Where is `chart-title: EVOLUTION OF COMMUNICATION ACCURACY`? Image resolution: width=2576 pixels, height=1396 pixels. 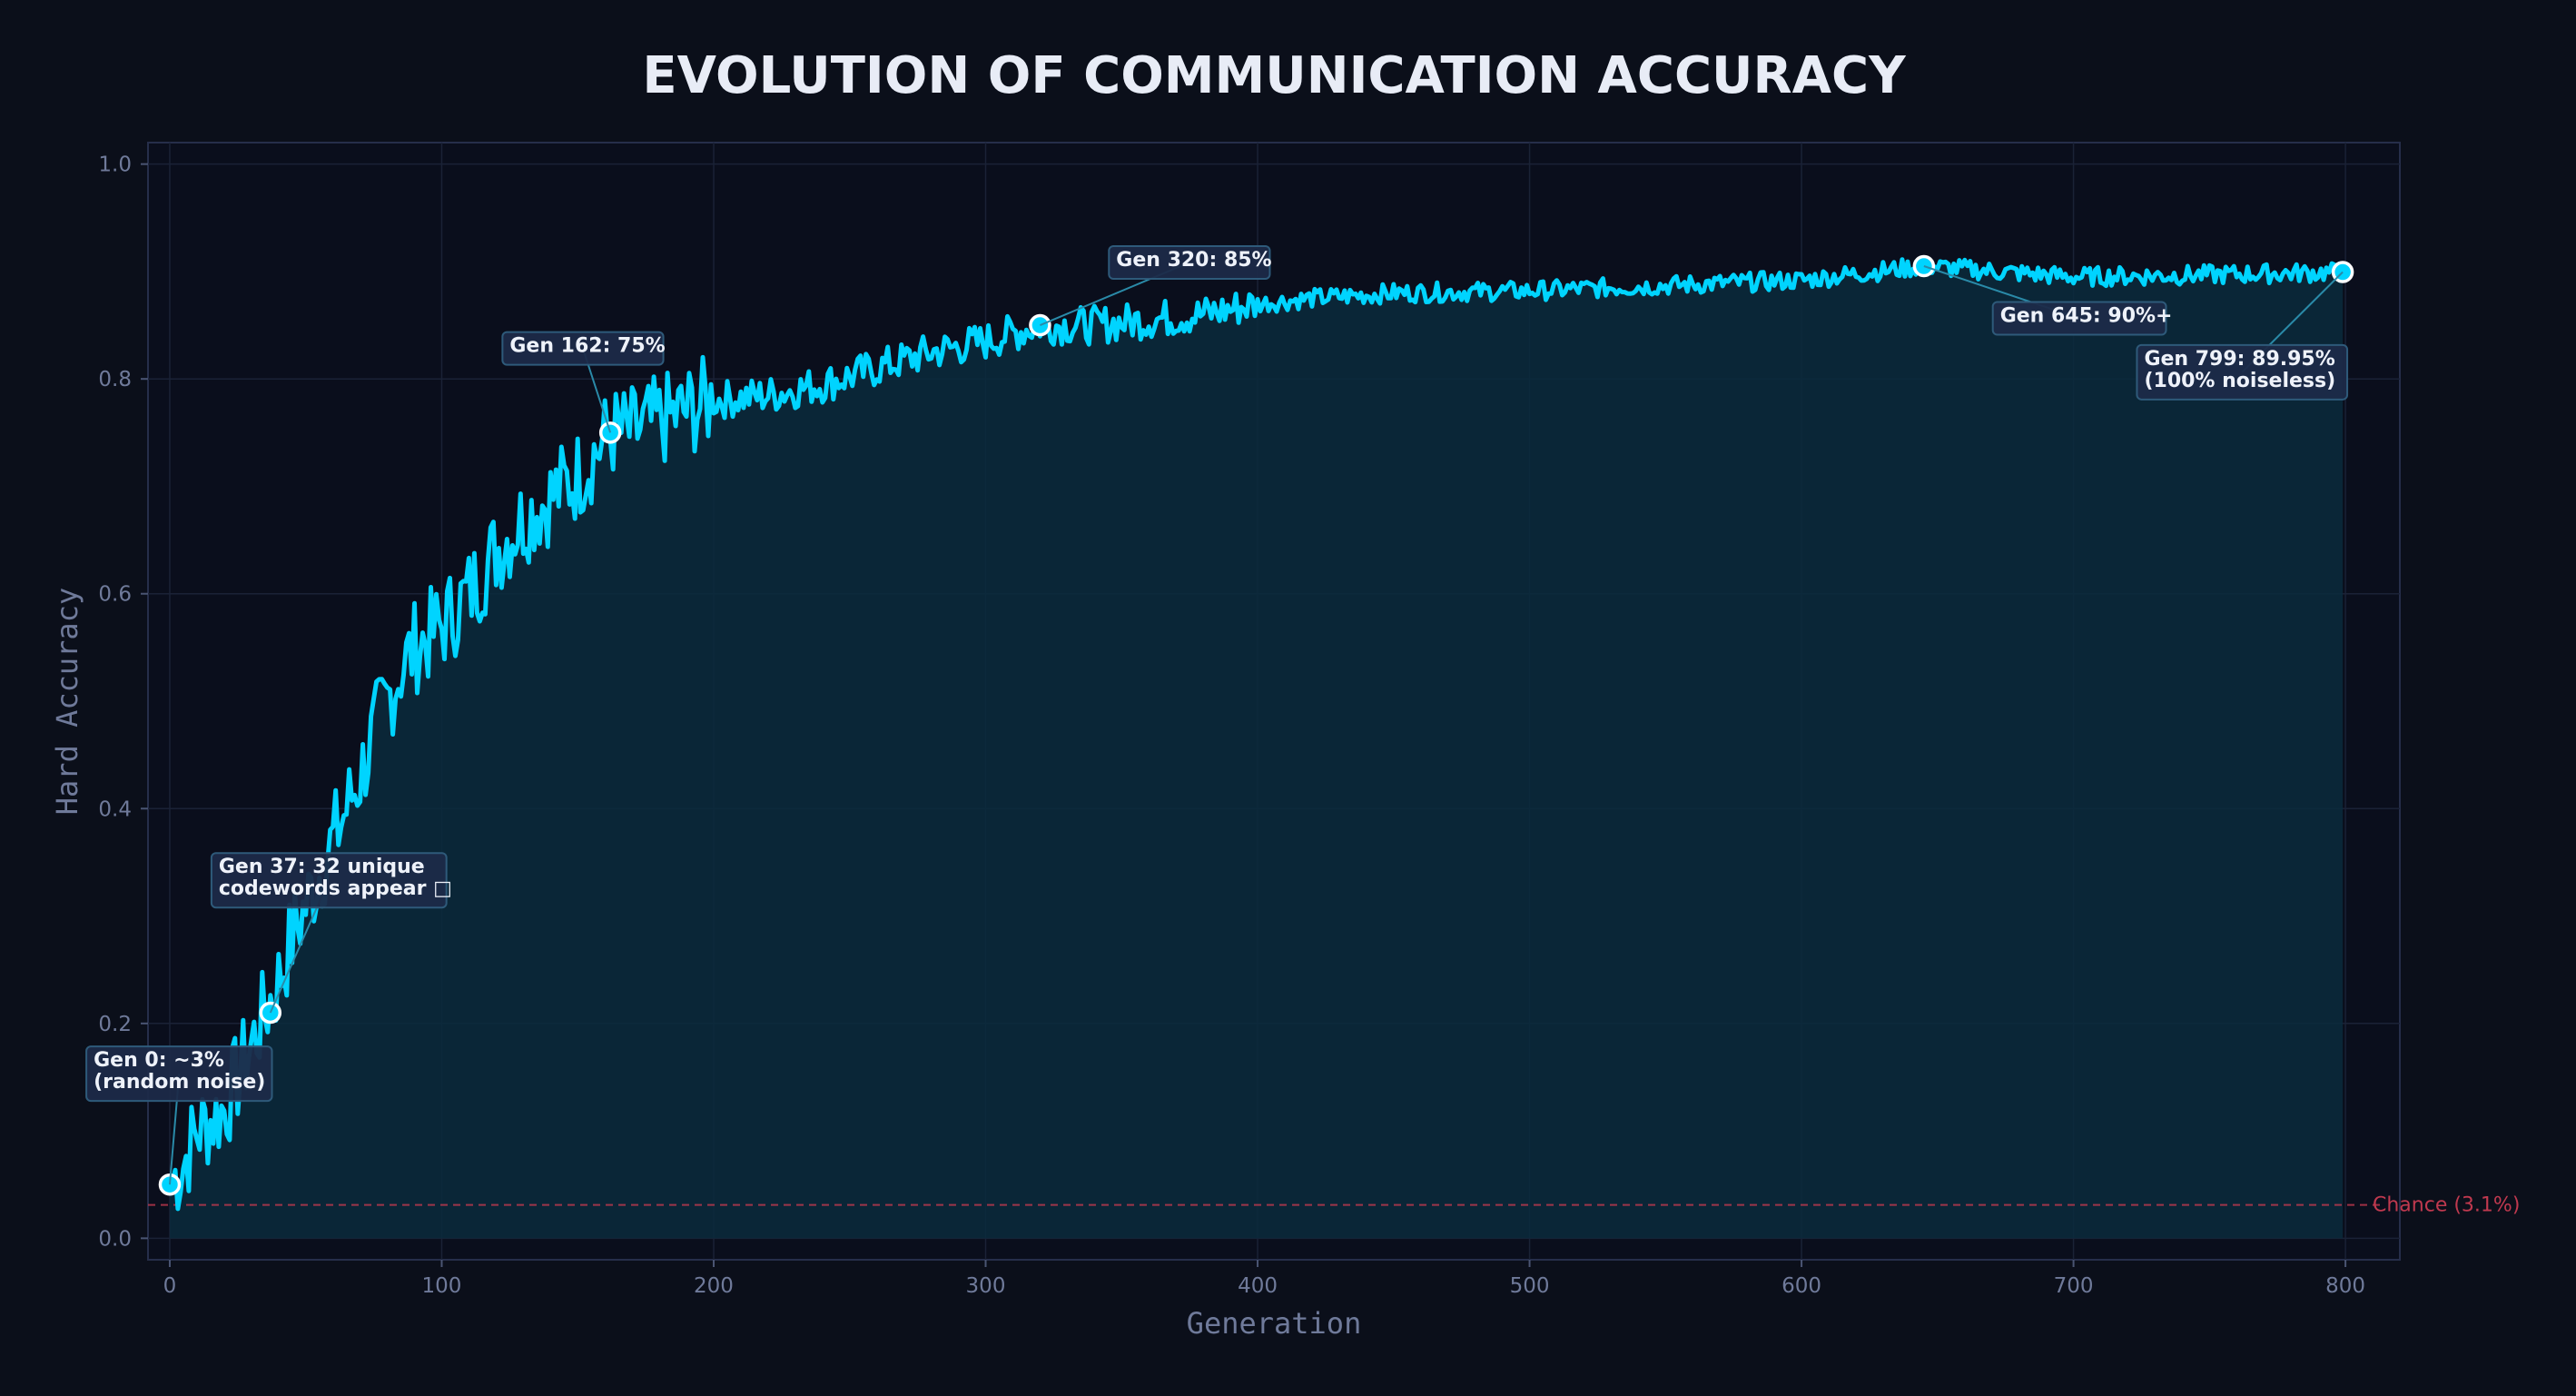
chart-title: EVOLUTION OF COMMUNICATION ACCURACY is located at coordinates (1274, 75).